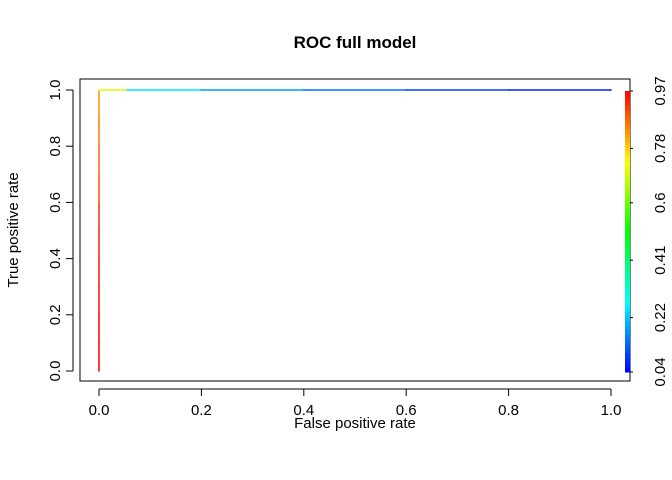 The image size is (672, 480). Describe the element at coordinates (611, 410) in the screenshot. I see `x-tick-label: 1.0` at that location.